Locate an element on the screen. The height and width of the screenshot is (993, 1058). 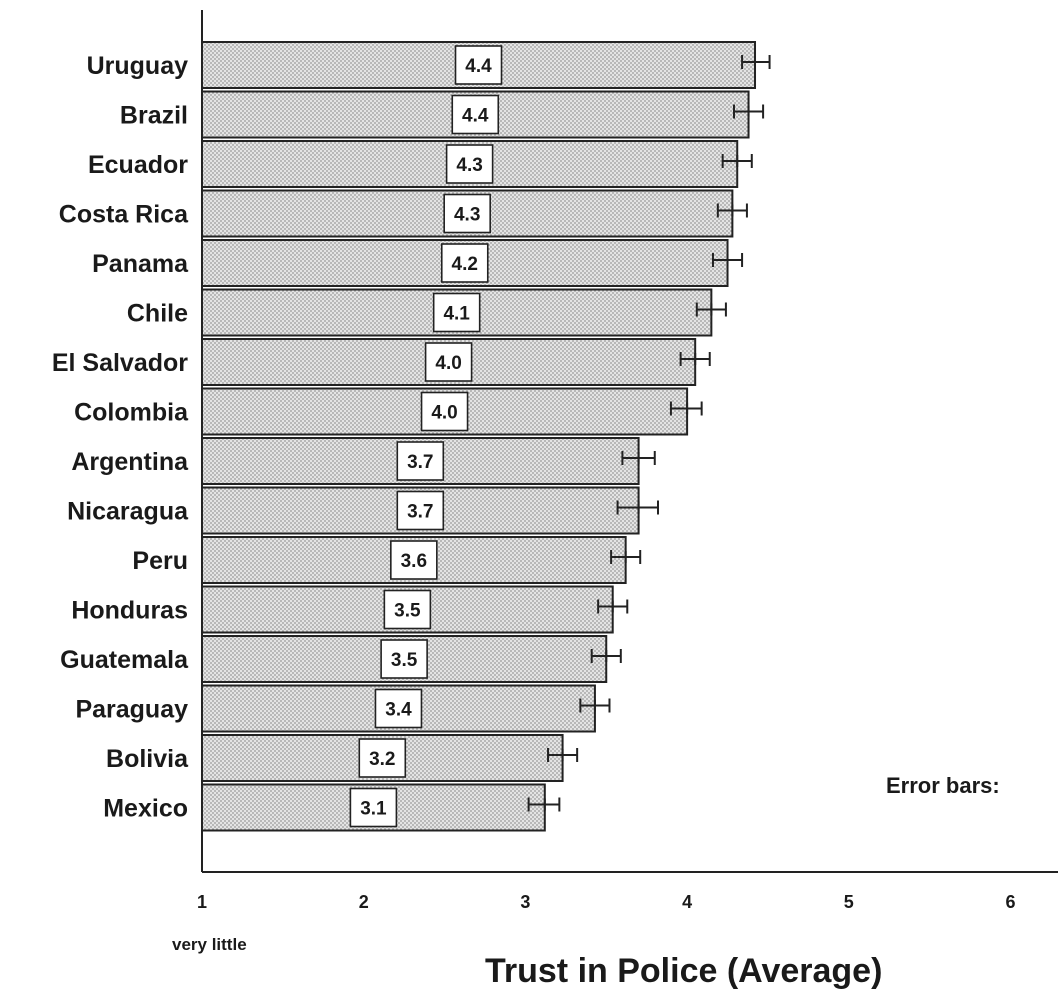
value-box-honduras is located at coordinates (407, 609).